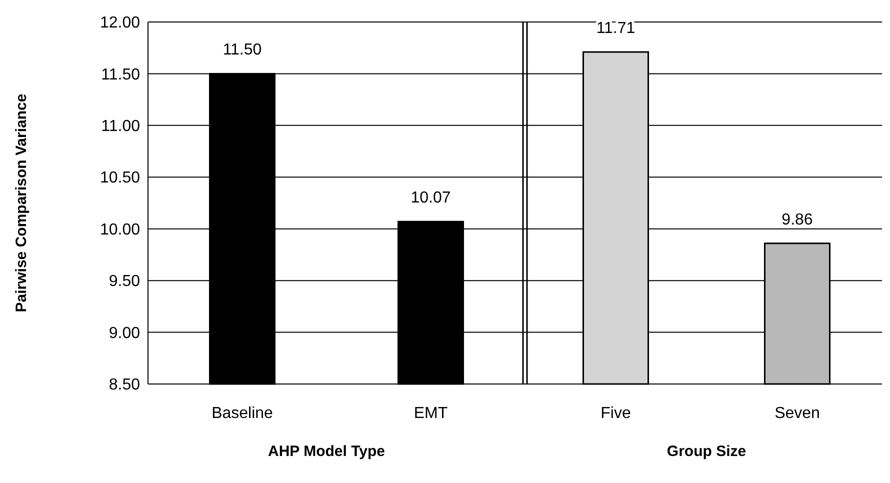 The height and width of the screenshot is (483, 890). Describe the element at coordinates (326, 451) in the screenshot. I see `x-axis-title: AHP Model Type` at that location.